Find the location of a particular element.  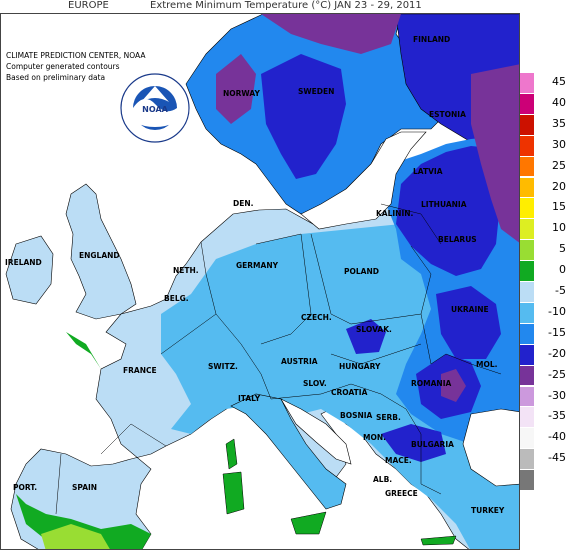

country-label-slov: SLOV. is located at coordinates (315, 383).